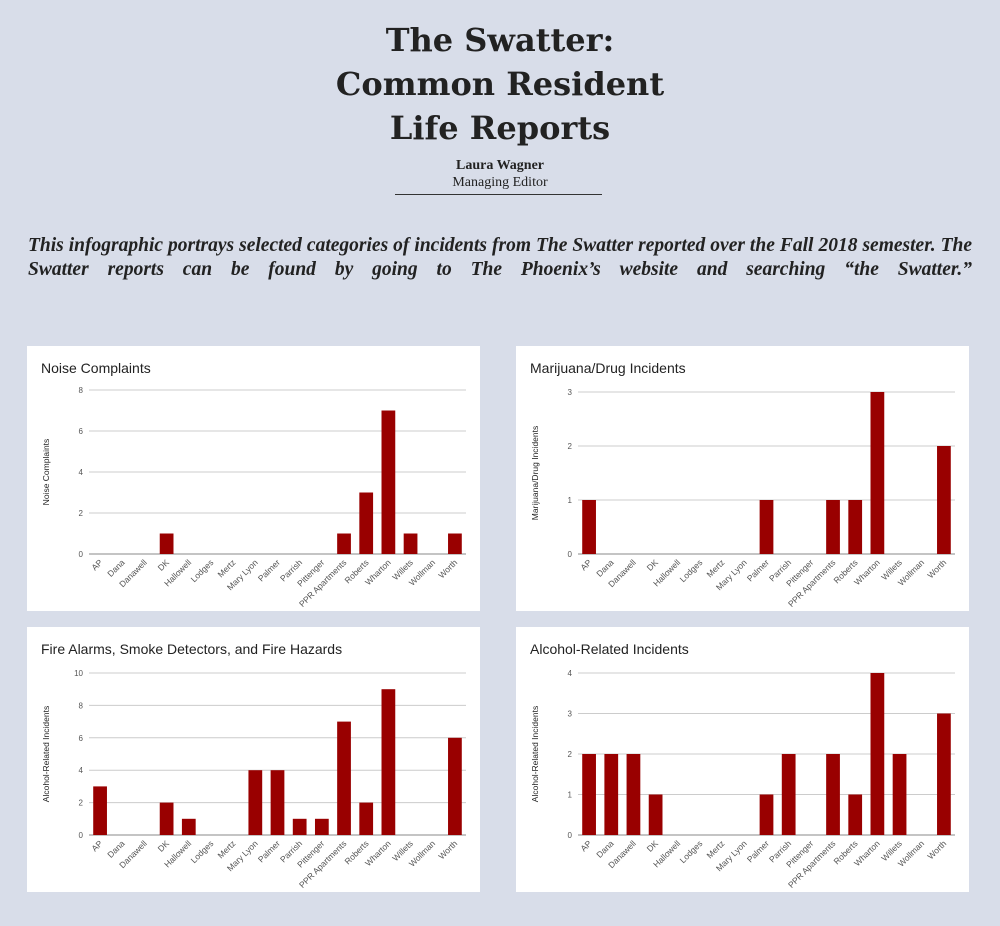  Describe the element at coordinates (78, 673) in the screenshot. I see `y-tick-label: 10` at that location.